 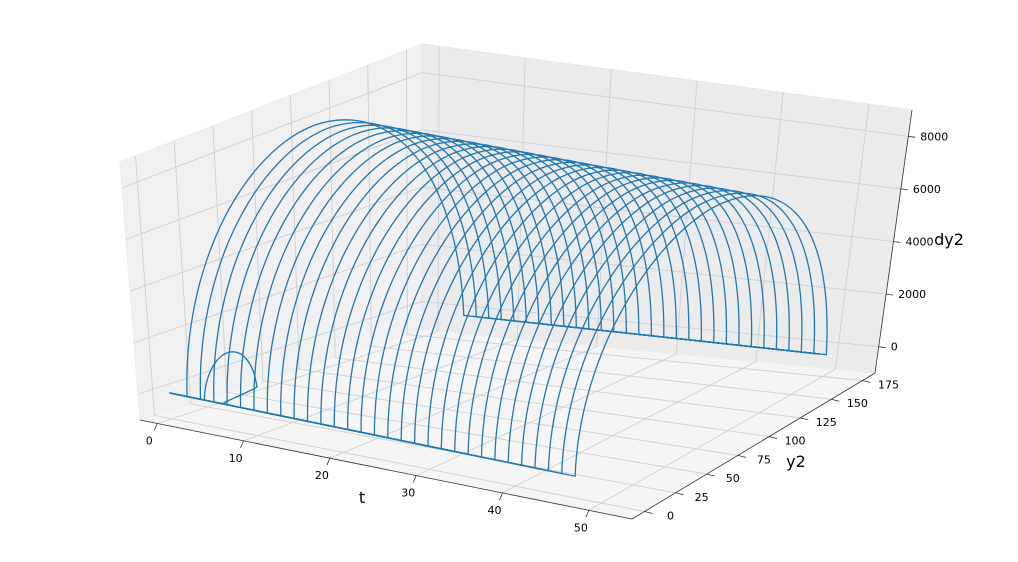 What do you see at coordinates (888, 384) in the screenshot?
I see `y-tick-label: 175` at bounding box center [888, 384].